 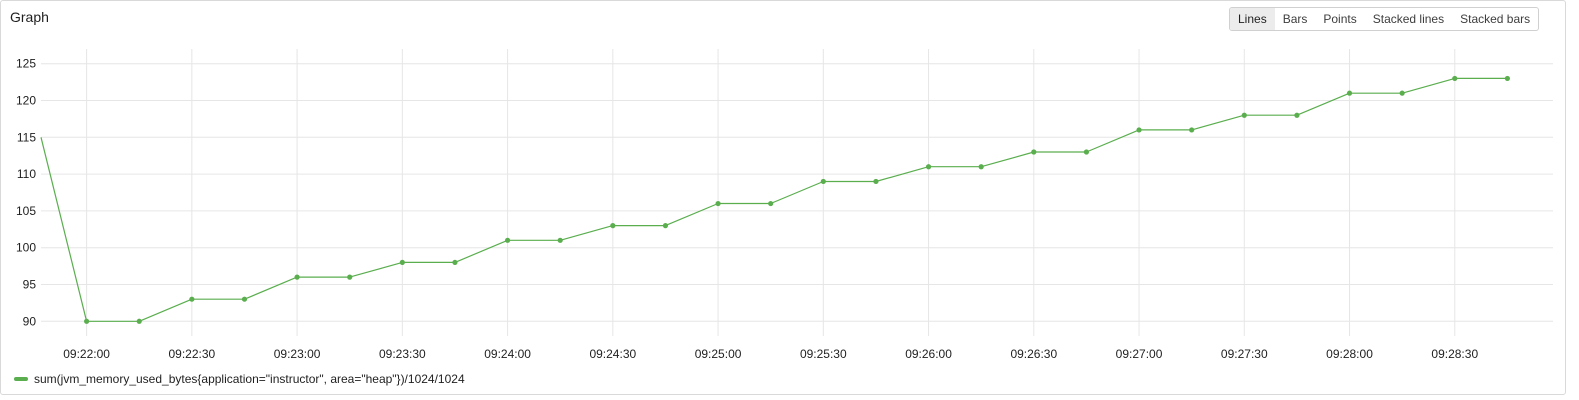 I want to click on y-tick-label: 120, so click(x=26, y=101).